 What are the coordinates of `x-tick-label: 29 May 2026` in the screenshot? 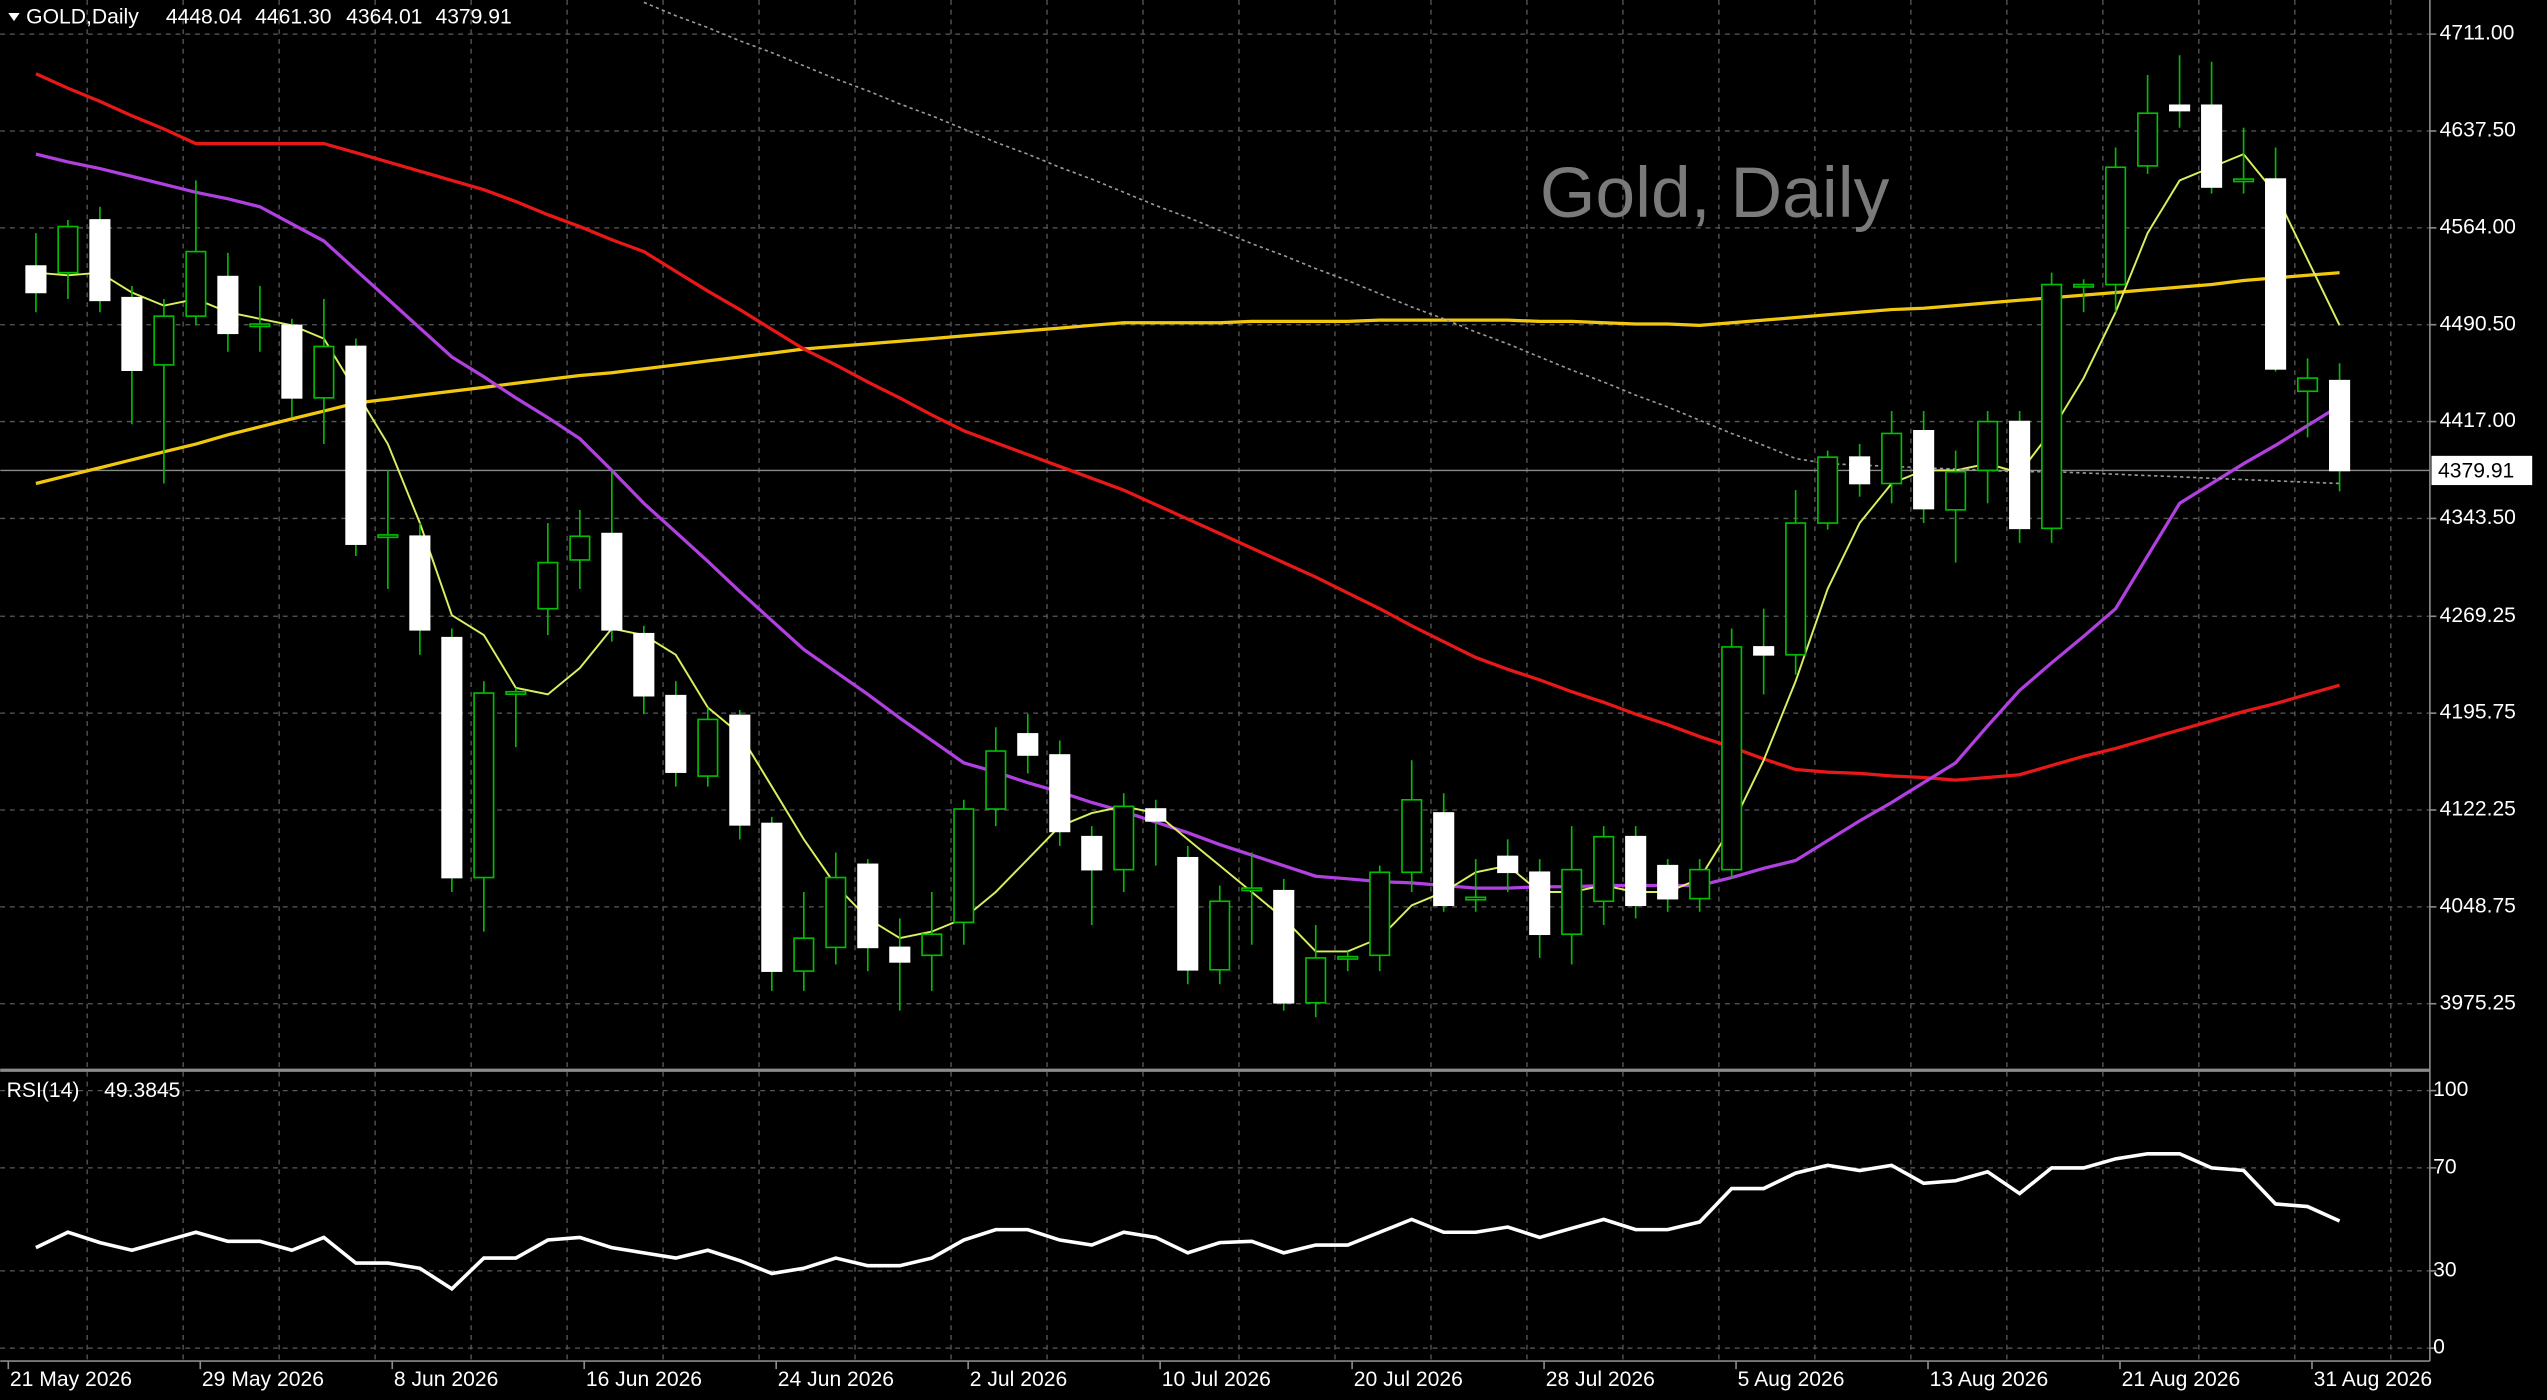 It's located at (263, 1379).